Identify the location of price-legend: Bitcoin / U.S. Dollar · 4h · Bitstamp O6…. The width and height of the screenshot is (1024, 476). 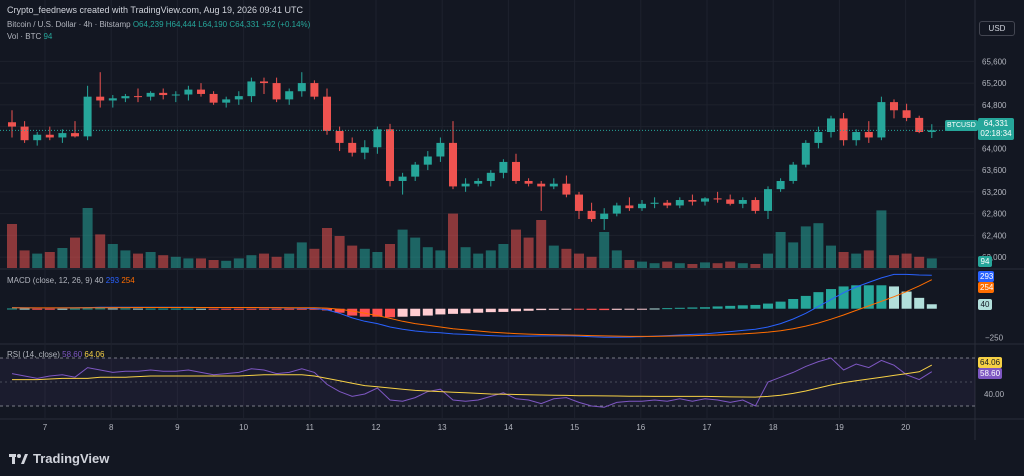
(158, 24).